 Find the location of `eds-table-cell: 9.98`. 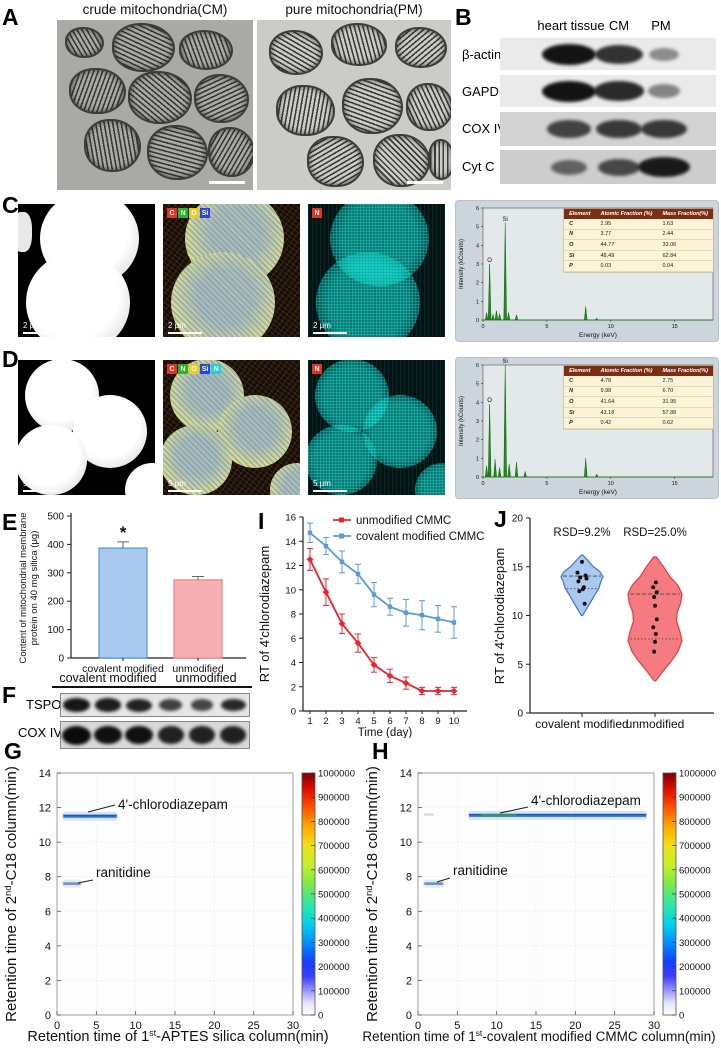

eds-table-cell: 9.98 is located at coordinates (626, 392).